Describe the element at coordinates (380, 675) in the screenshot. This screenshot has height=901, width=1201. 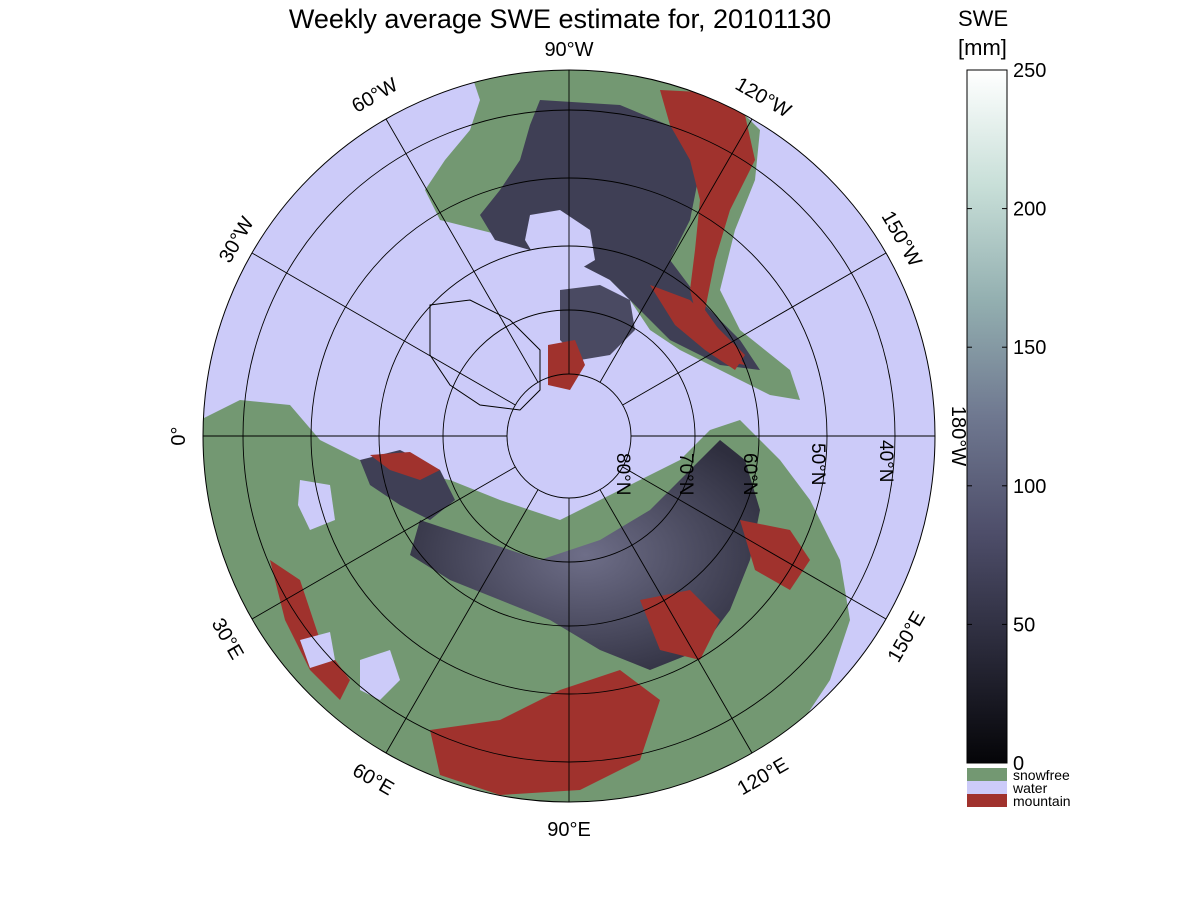
I see `caspian-sea` at that location.